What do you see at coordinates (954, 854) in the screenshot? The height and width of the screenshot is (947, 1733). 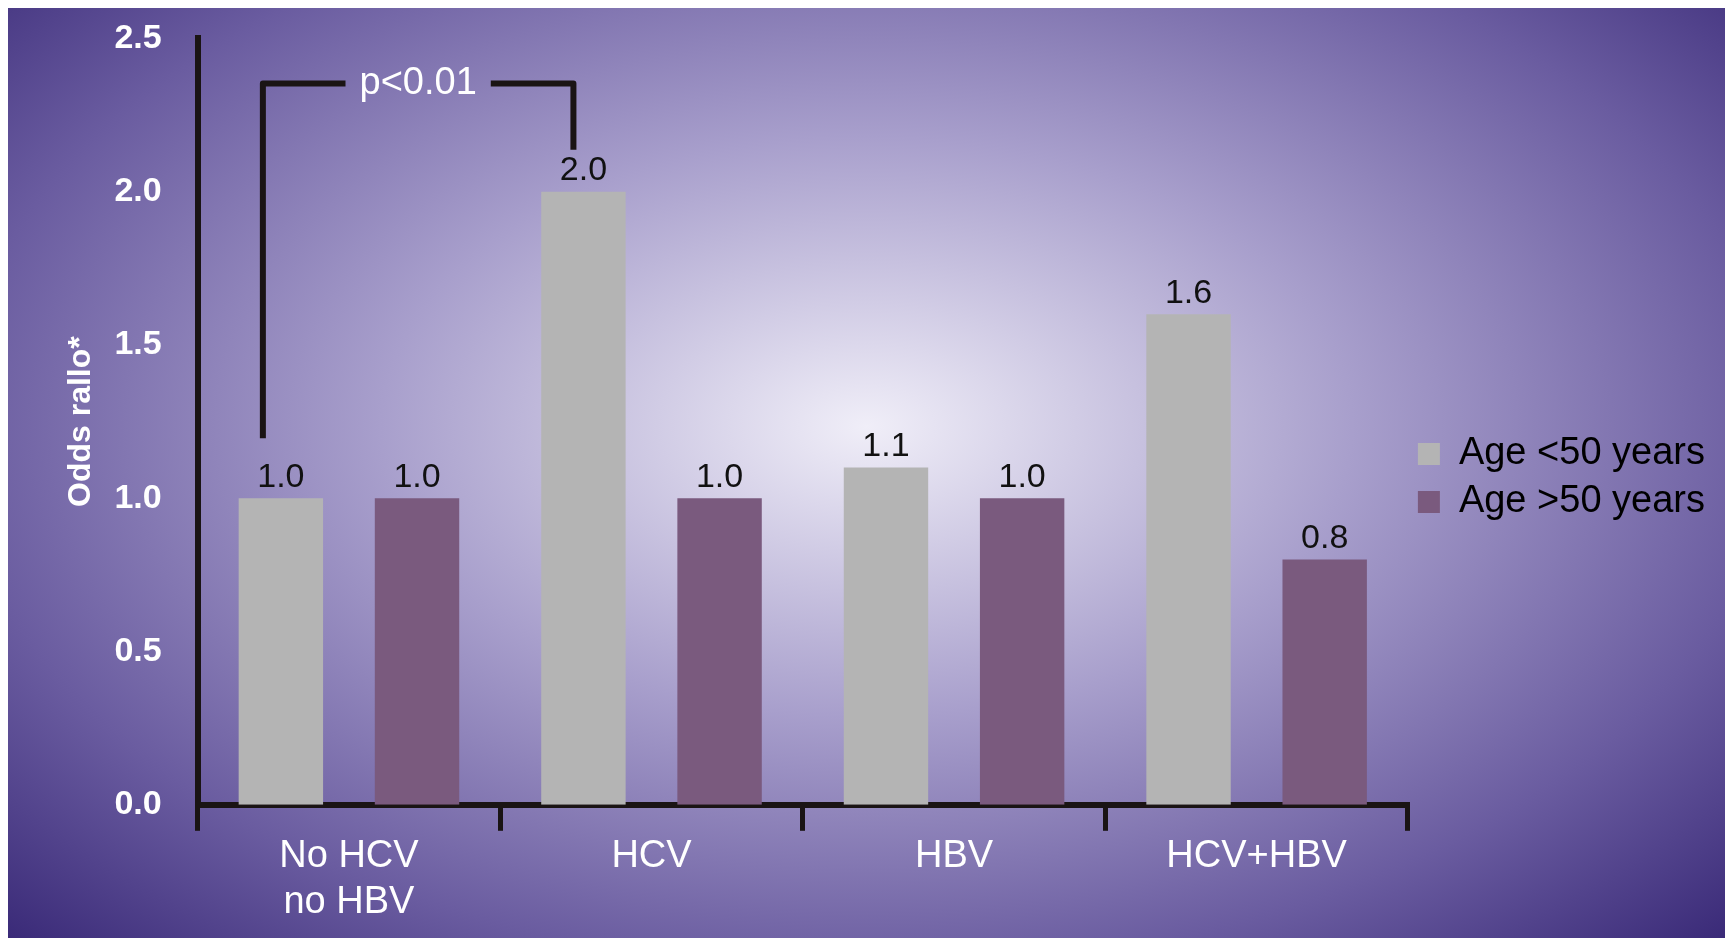 I see `x-tick-label: HBV` at bounding box center [954, 854].